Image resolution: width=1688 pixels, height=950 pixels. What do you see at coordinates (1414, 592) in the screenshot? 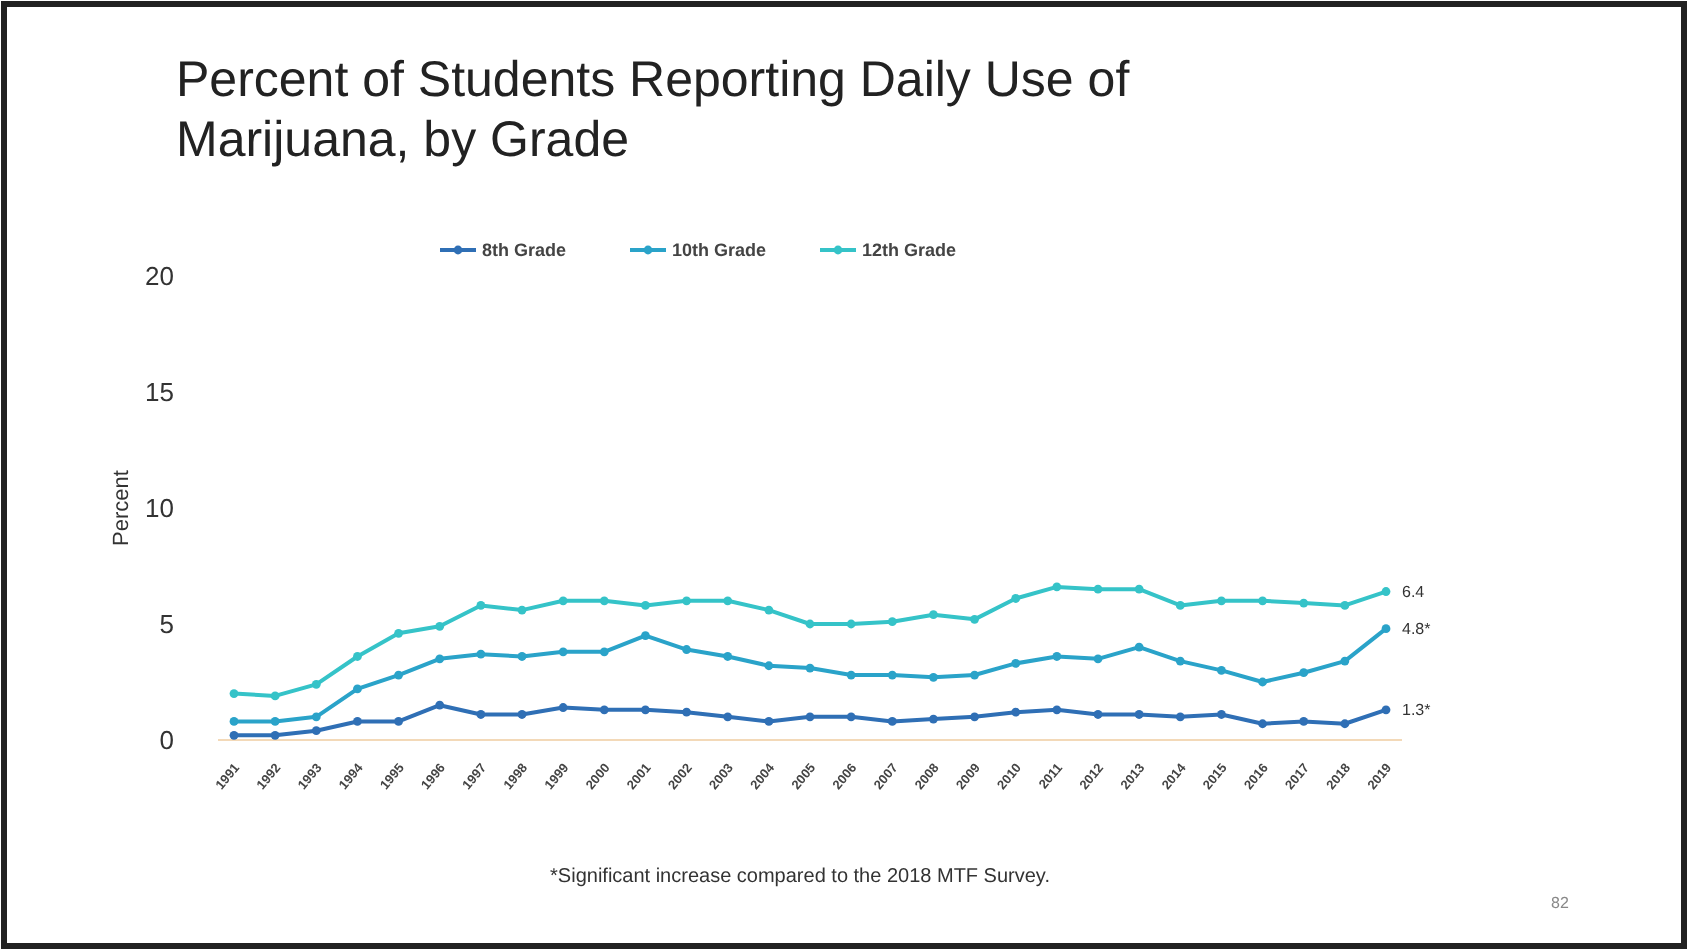
I see `annotation: 6.4` at bounding box center [1414, 592].